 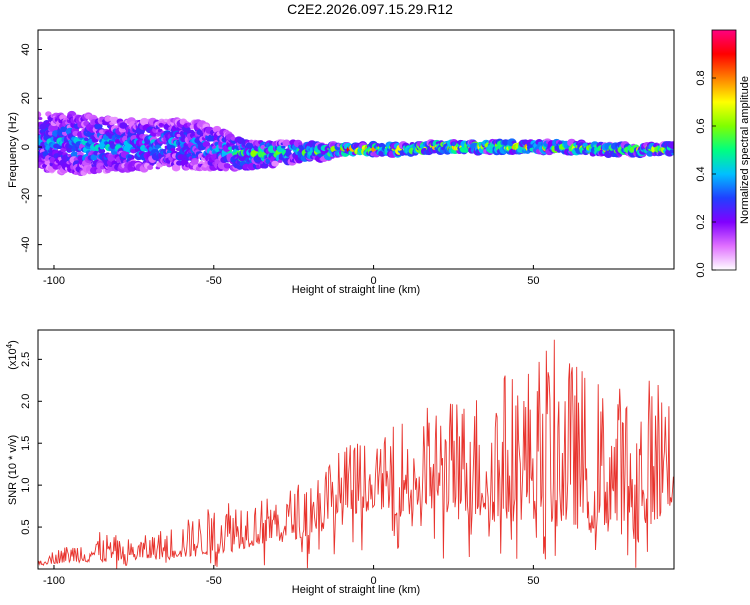 I want to click on snr-multiplier-close: ), so click(x=13, y=342).